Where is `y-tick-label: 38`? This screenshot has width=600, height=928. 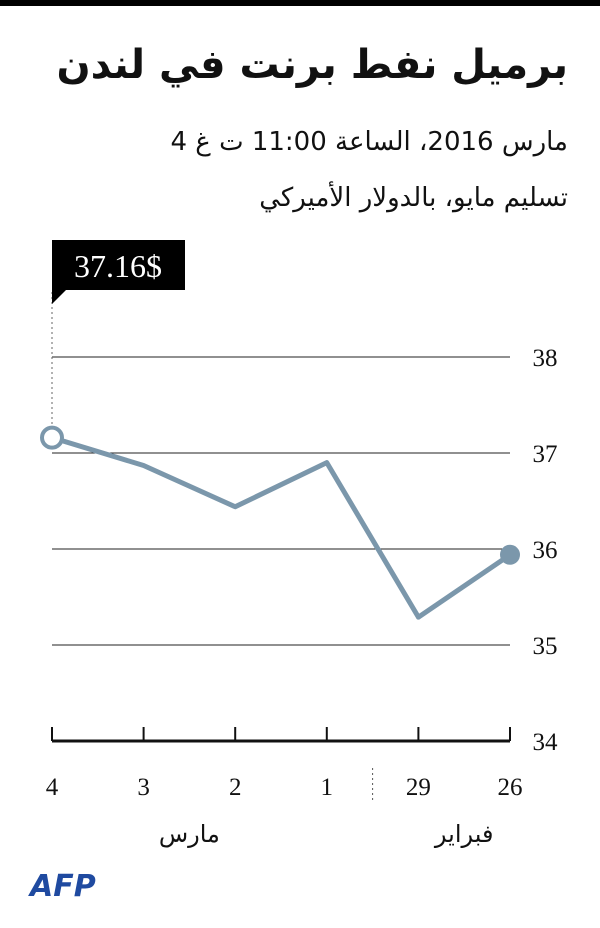 y-tick-label: 38 is located at coordinates (545, 358).